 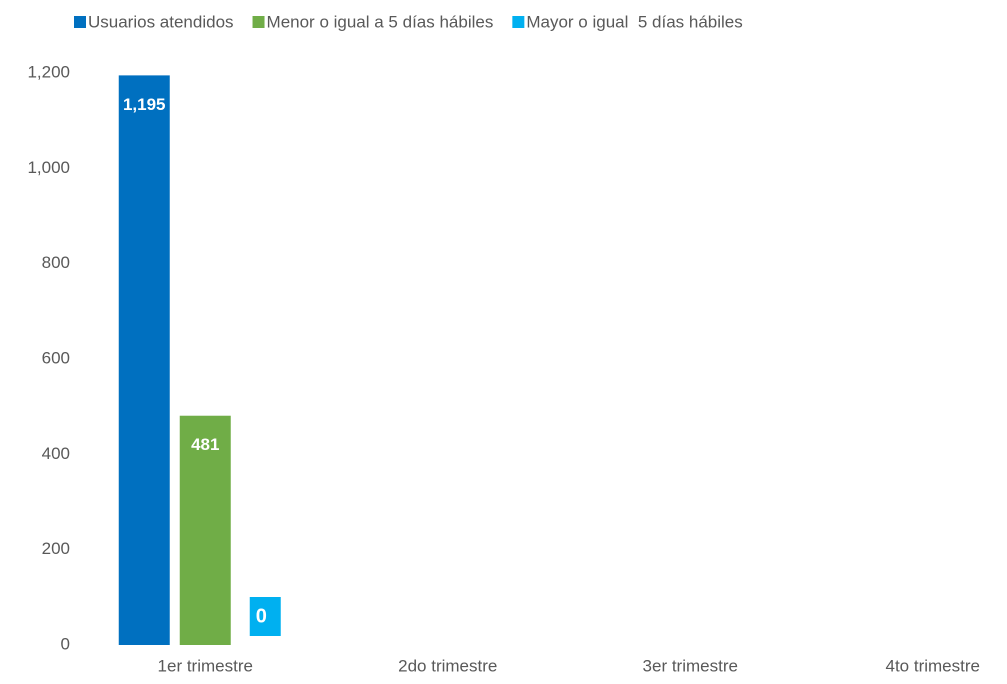 What do you see at coordinates (56, 262) in the screenshot?
I see `y-tick-label: 800` at bounding box center [56, 262].